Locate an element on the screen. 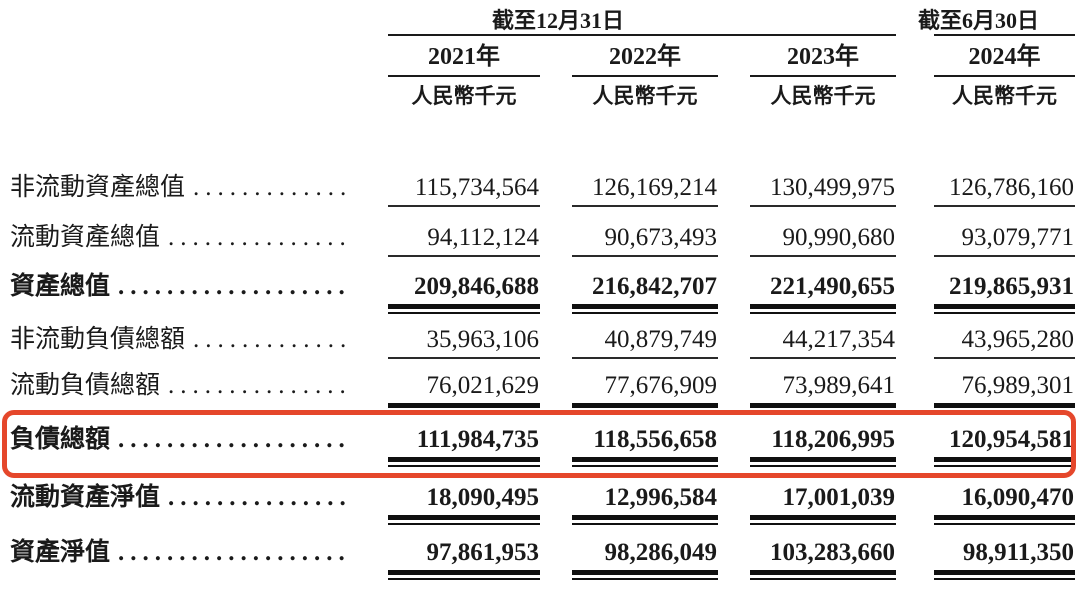  value-cell: 209,846,688 is located at coordinates (464, 285).